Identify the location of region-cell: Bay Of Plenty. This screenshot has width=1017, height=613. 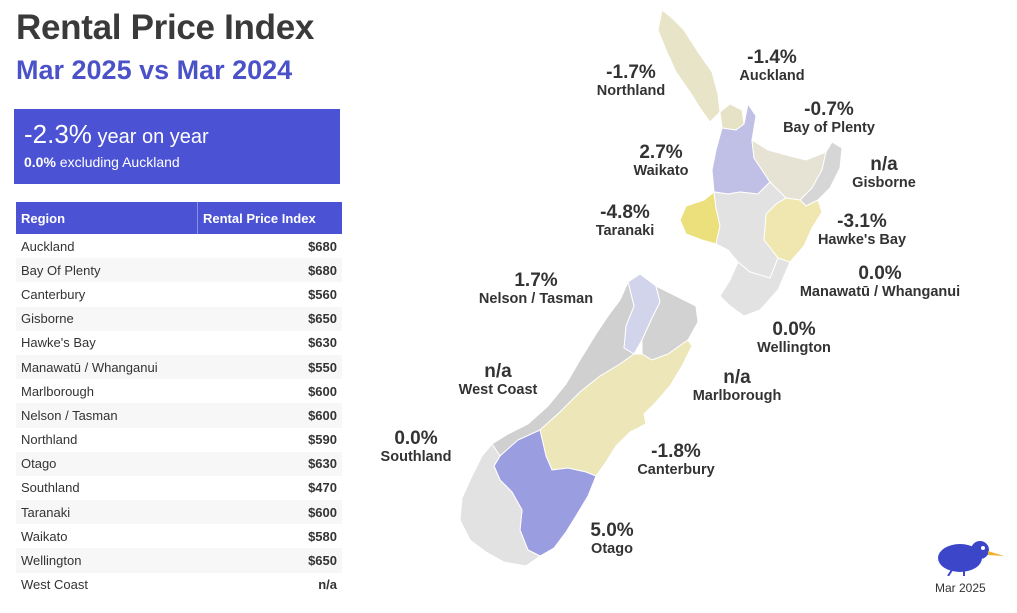
(107, 270).